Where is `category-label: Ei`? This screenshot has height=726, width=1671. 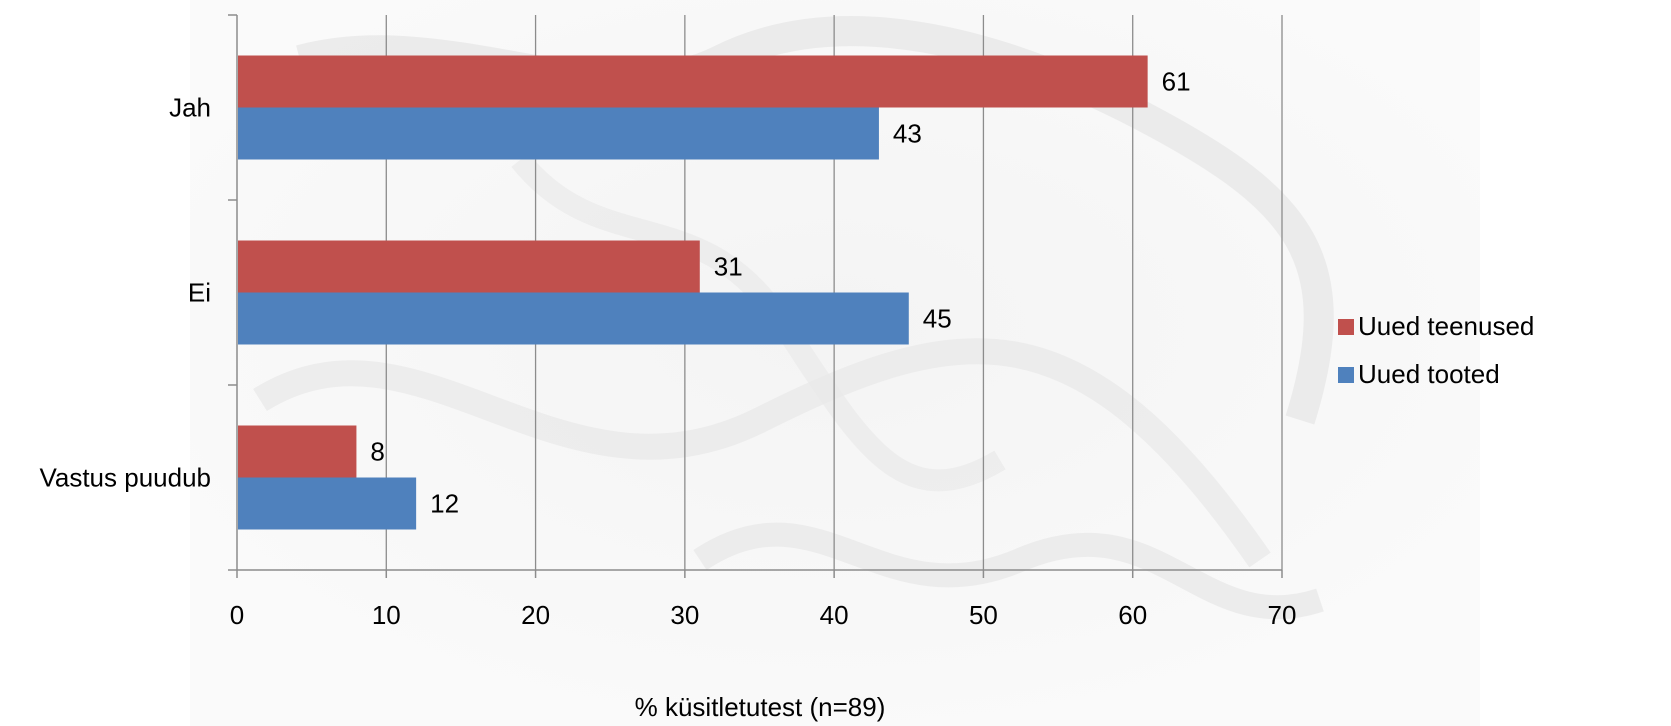
category-label: Ei is located at coordinates (199, 293).